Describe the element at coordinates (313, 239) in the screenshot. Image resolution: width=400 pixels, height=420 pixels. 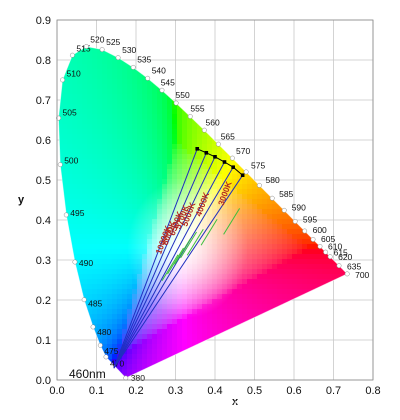
I see `wavelength-dot` at that location.